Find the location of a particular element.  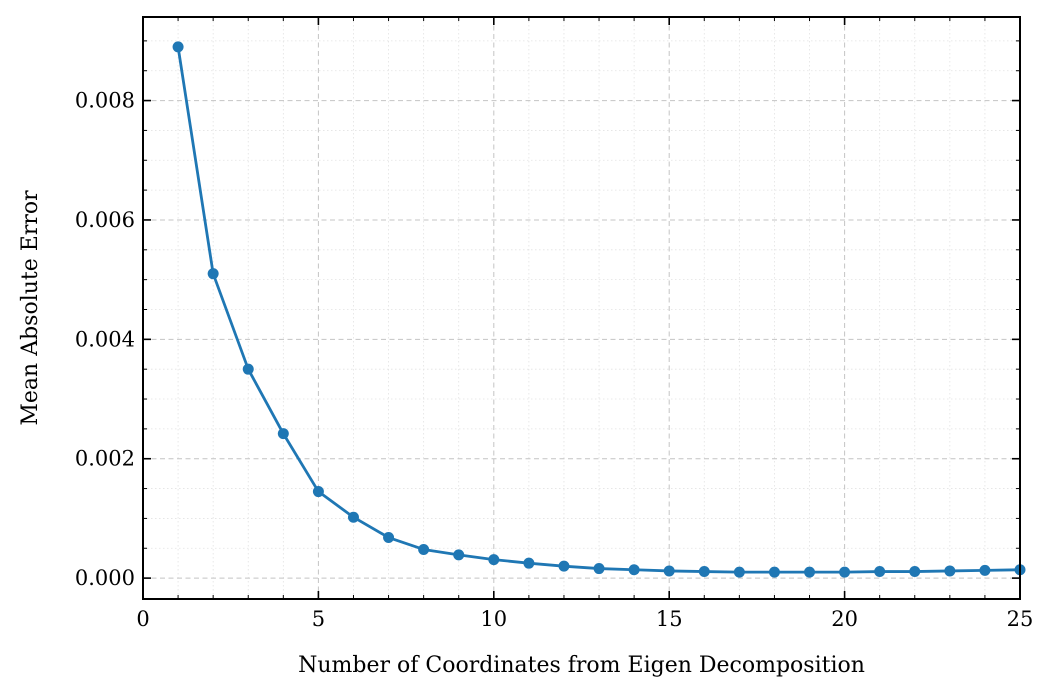

y-tick-label: 0.002 is located at coordinates (105, 459).